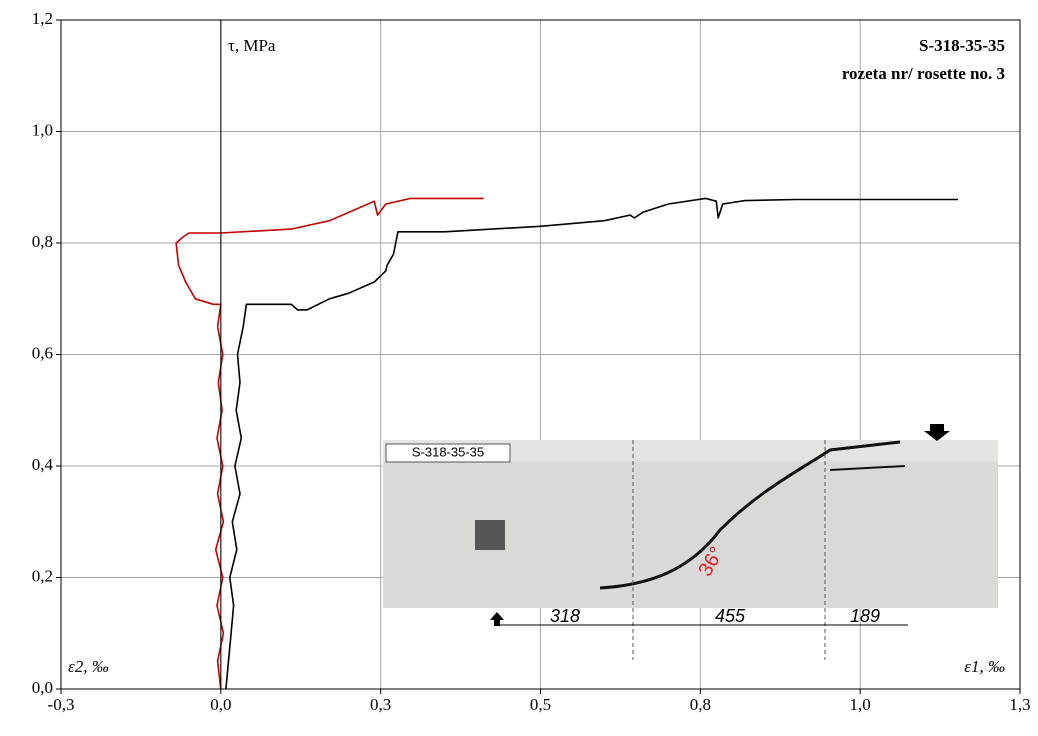 This screenshot has height=736, width=1038. I want to click on support-arrow, so click(497, 619).